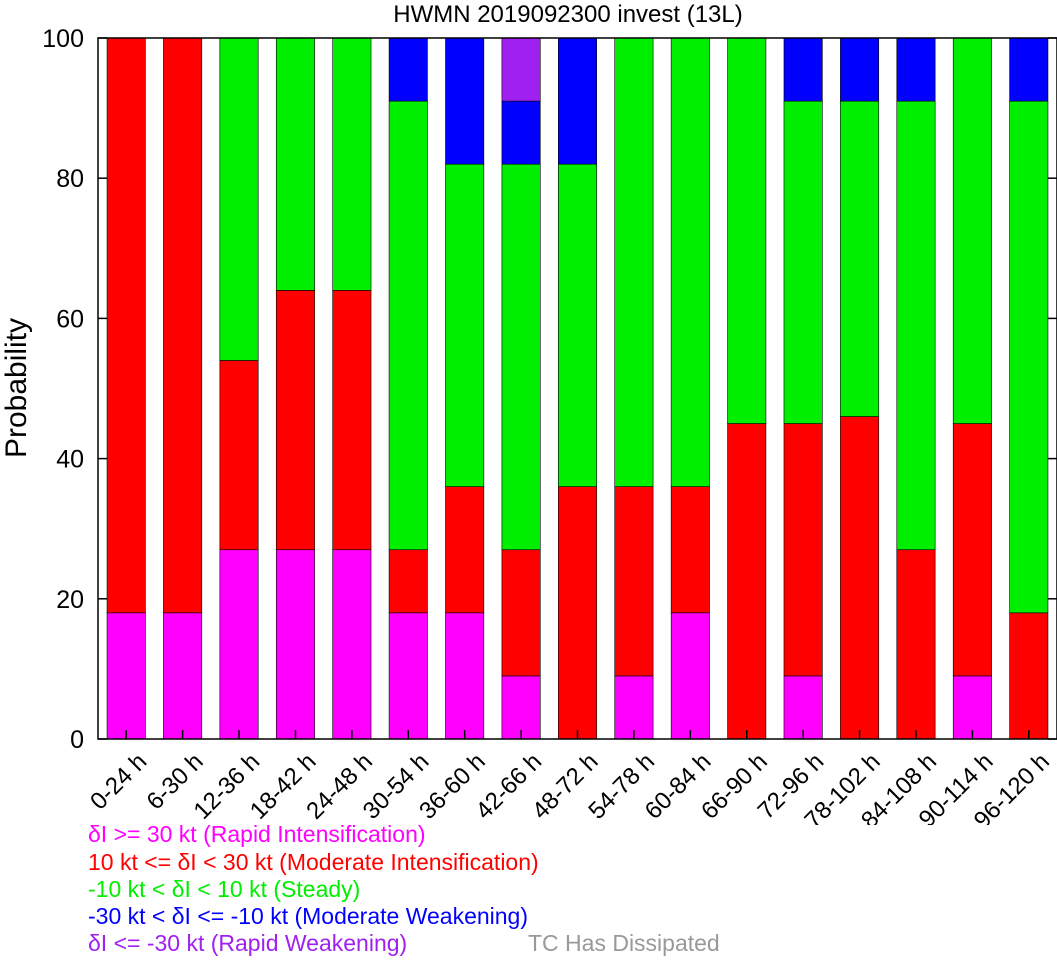 The width and height of the screenshot is (1057, 960). Describe the element at coordinates (465, 676) in the screenshot. I see `bar-segment-36-60h-series0` at that location.